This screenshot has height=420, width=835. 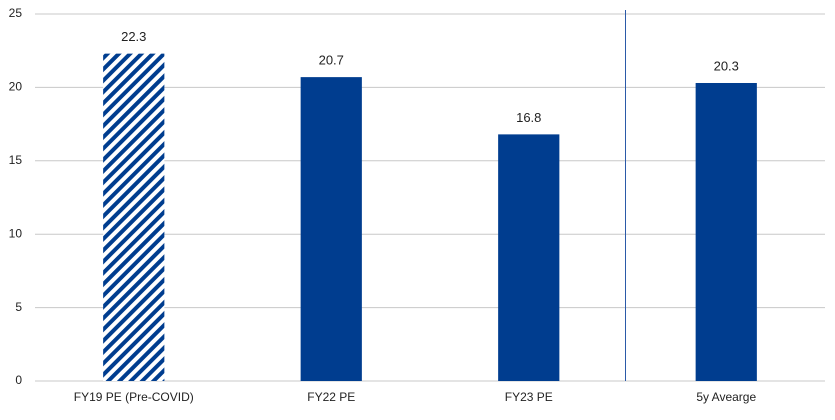 I want to click on y-tick-label: 0, so click(x=18, y=380).